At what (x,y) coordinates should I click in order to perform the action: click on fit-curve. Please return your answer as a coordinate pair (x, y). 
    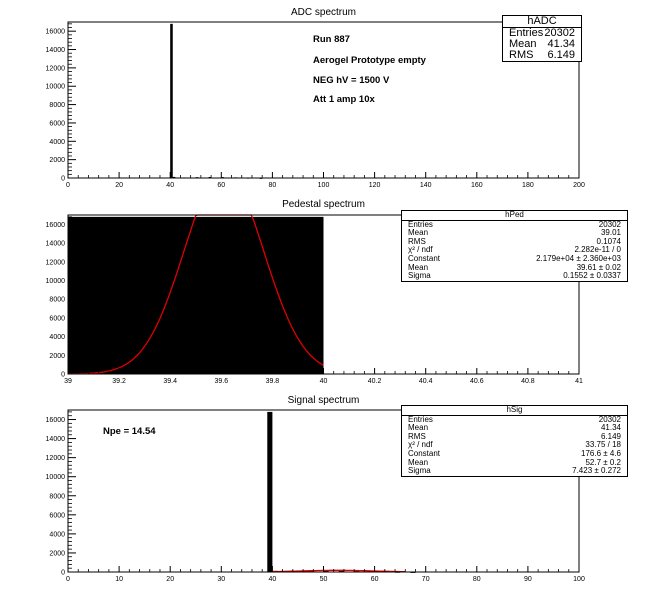
    Looking at the image, I should click on (339, 571).